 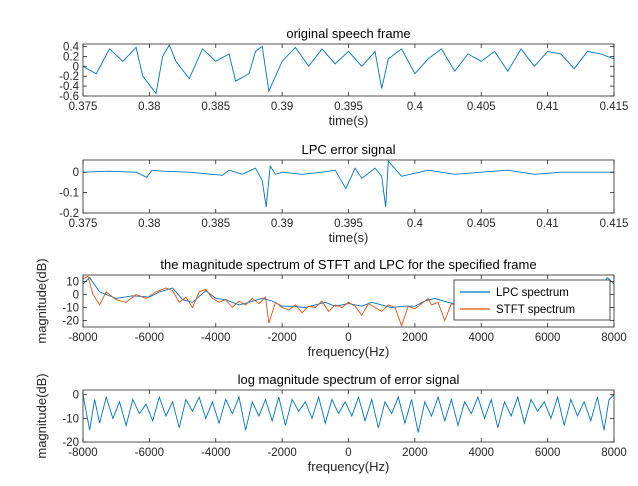 I want to click on chart-title: LPC error signal, so click(x=349, y=149).